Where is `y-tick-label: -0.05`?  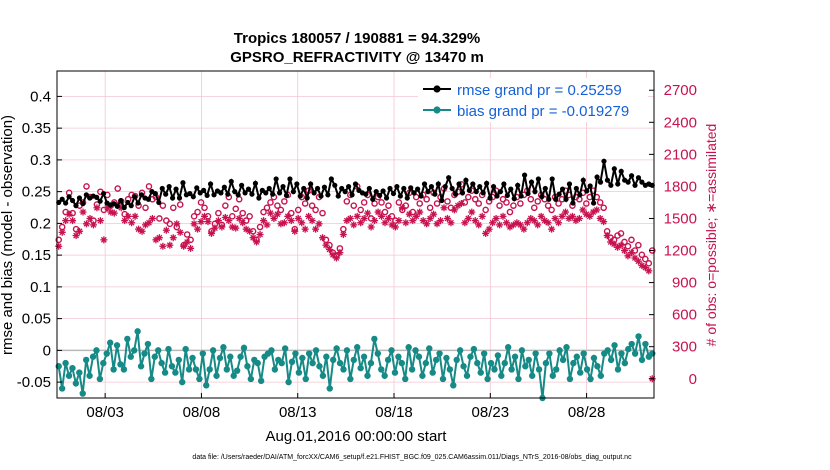
y-tick-label: -0.05 is located at coordinates (34, 382).